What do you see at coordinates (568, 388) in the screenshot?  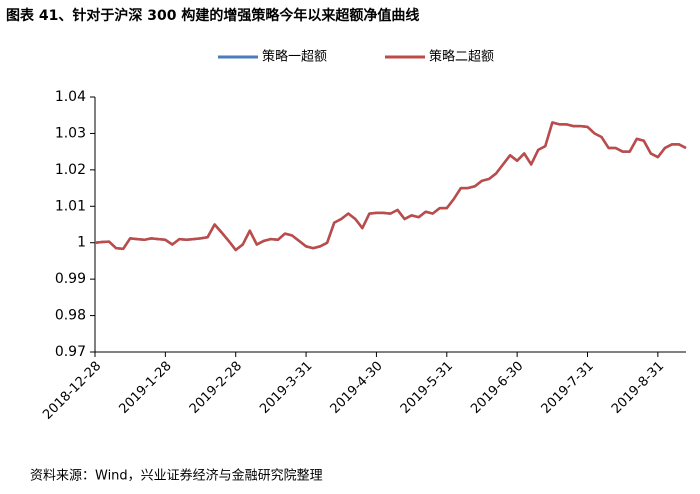 I see `x-tick-label: 2019-7-31` at bounding box center [568, 388].